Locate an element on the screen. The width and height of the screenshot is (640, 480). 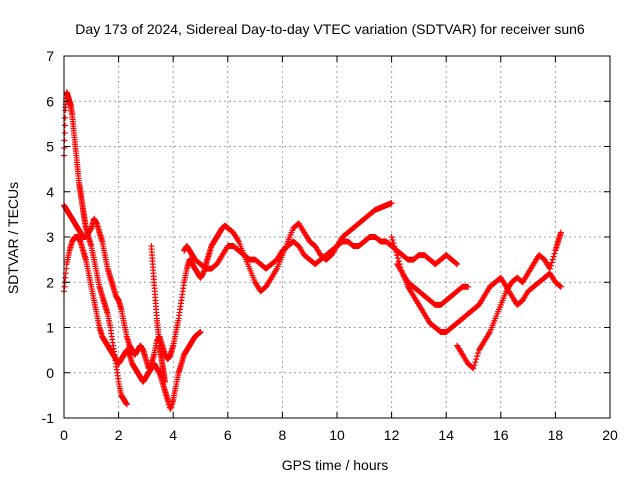
x-tick-label: 10 is located at coordinates (337, 435).